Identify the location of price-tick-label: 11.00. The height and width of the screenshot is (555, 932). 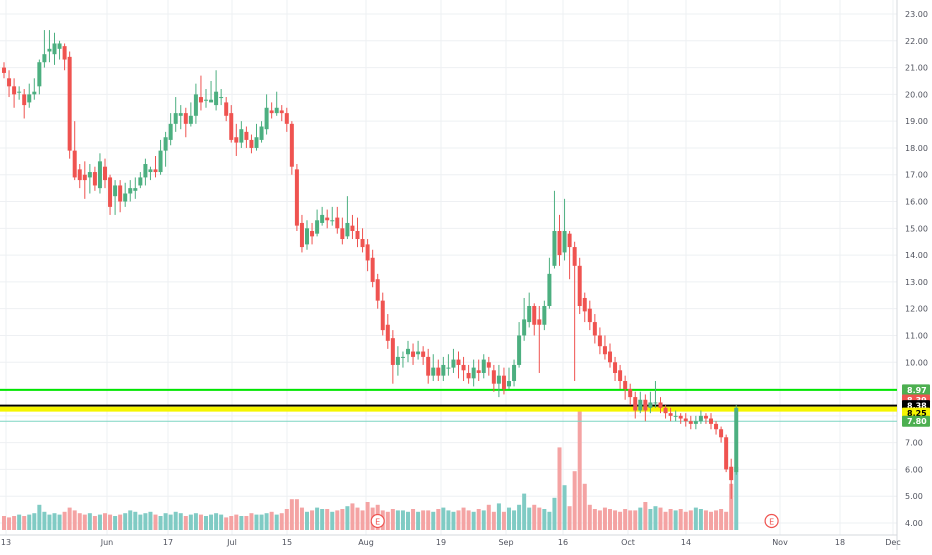
(916, 335).